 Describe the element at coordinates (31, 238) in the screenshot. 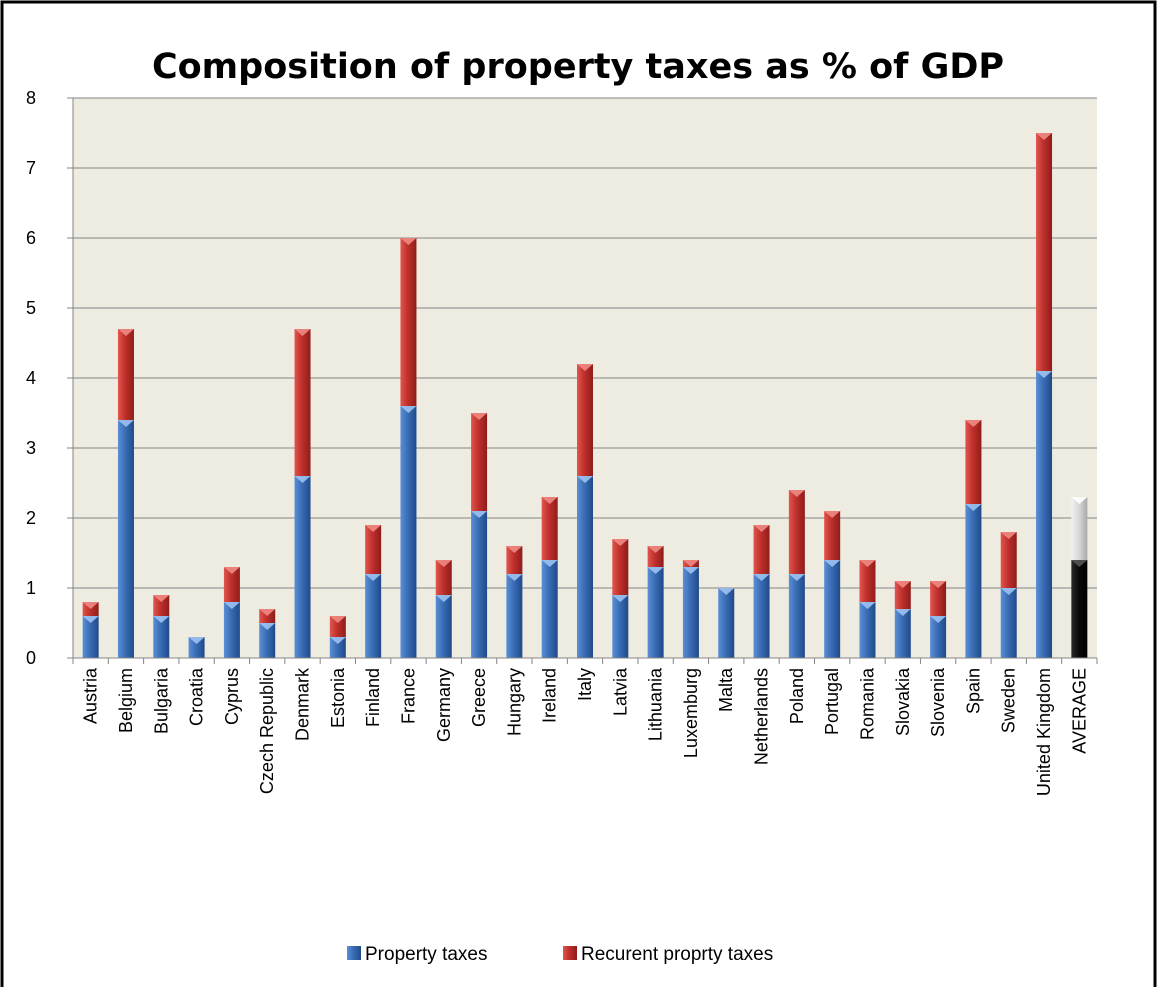

I see `y-tick-label: 6` at that location.